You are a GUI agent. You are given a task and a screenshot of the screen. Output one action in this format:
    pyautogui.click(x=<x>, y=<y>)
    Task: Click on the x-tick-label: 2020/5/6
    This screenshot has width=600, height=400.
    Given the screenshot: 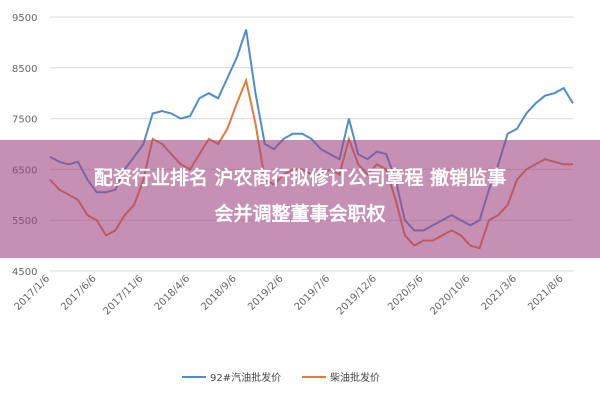 What is the action you would take?
    pyautogui.click(x=406, y=293)
    